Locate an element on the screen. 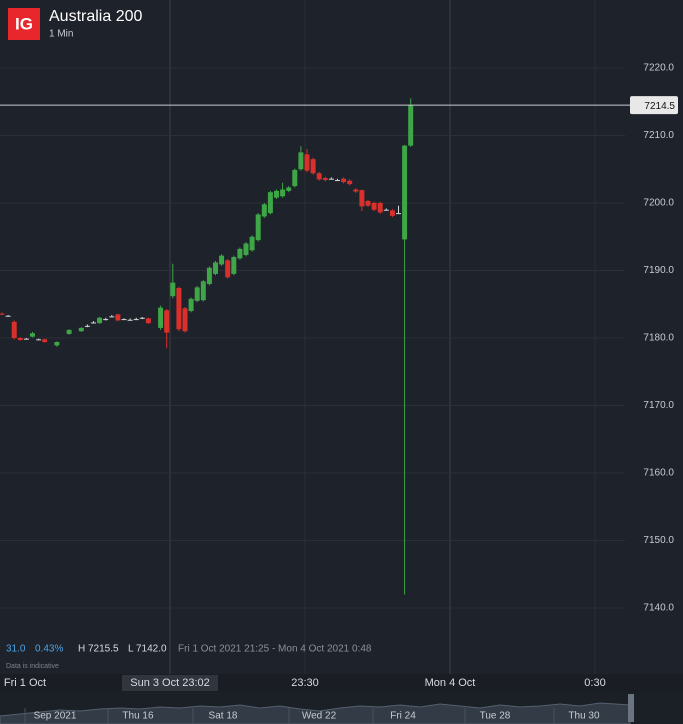 Image resolution: width=683 pixels, height=724 pixels. navigator-area is located at coordinates (315, 713).